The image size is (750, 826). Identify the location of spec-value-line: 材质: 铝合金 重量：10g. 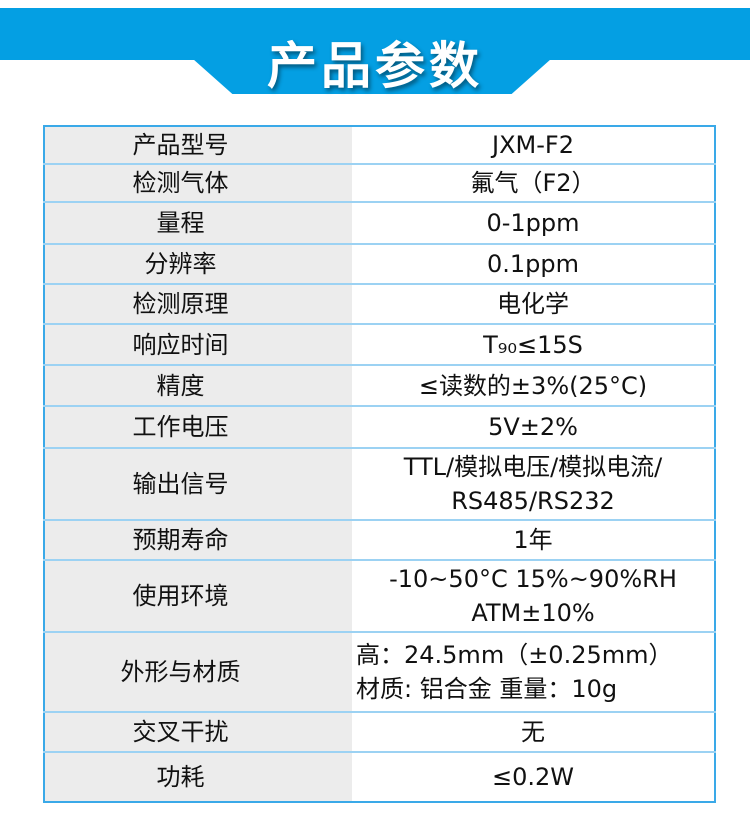
(487, 689).